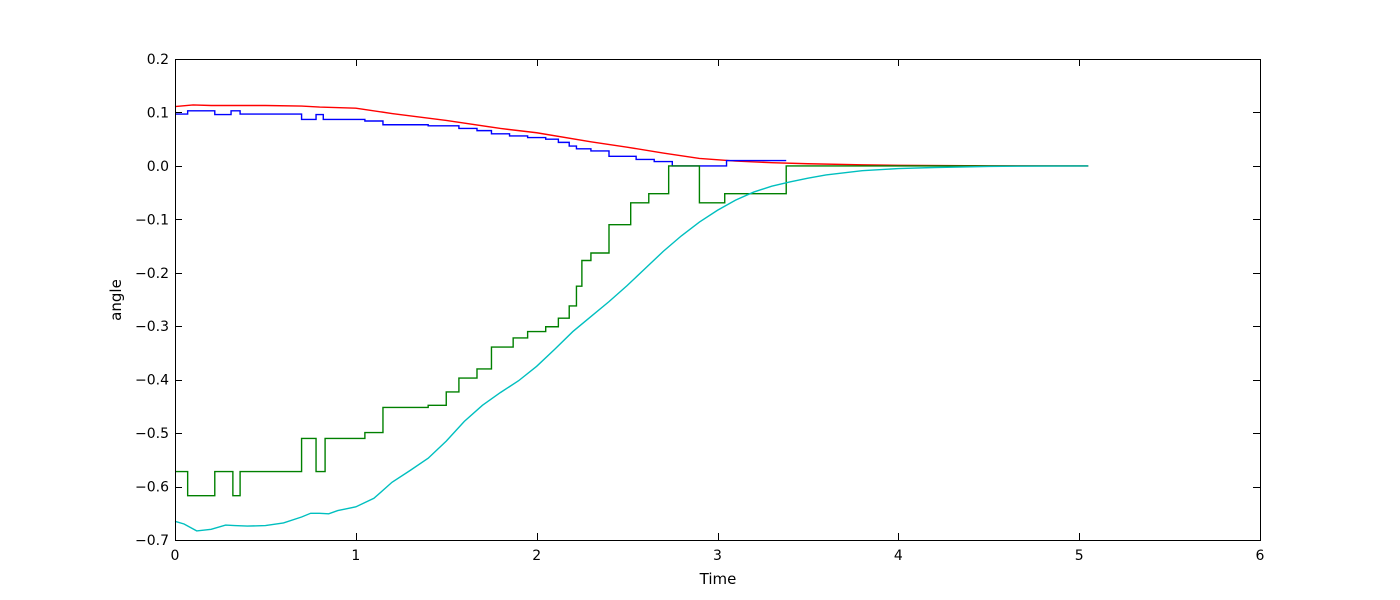 Image resolution: width=1400 pixels, height=600 pixels. I want to click on y-tick-label: 0.0, so click(158, 167).